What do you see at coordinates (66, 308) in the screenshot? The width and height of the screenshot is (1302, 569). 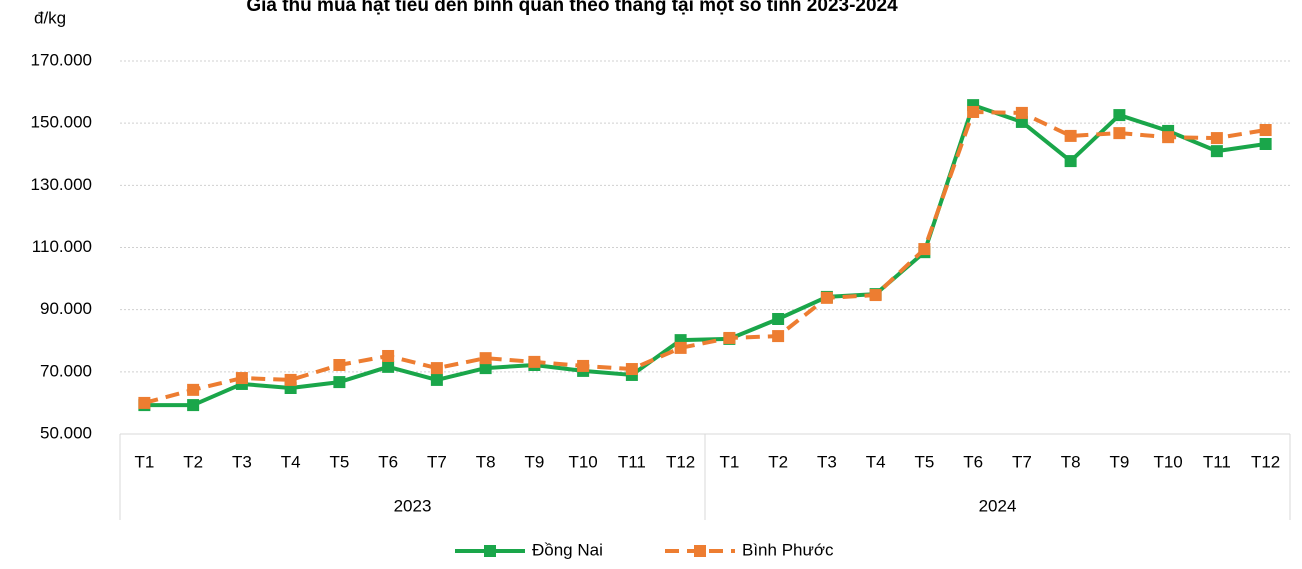 I see `y-tick-label: 90.000` at bounding box center [66, 308].